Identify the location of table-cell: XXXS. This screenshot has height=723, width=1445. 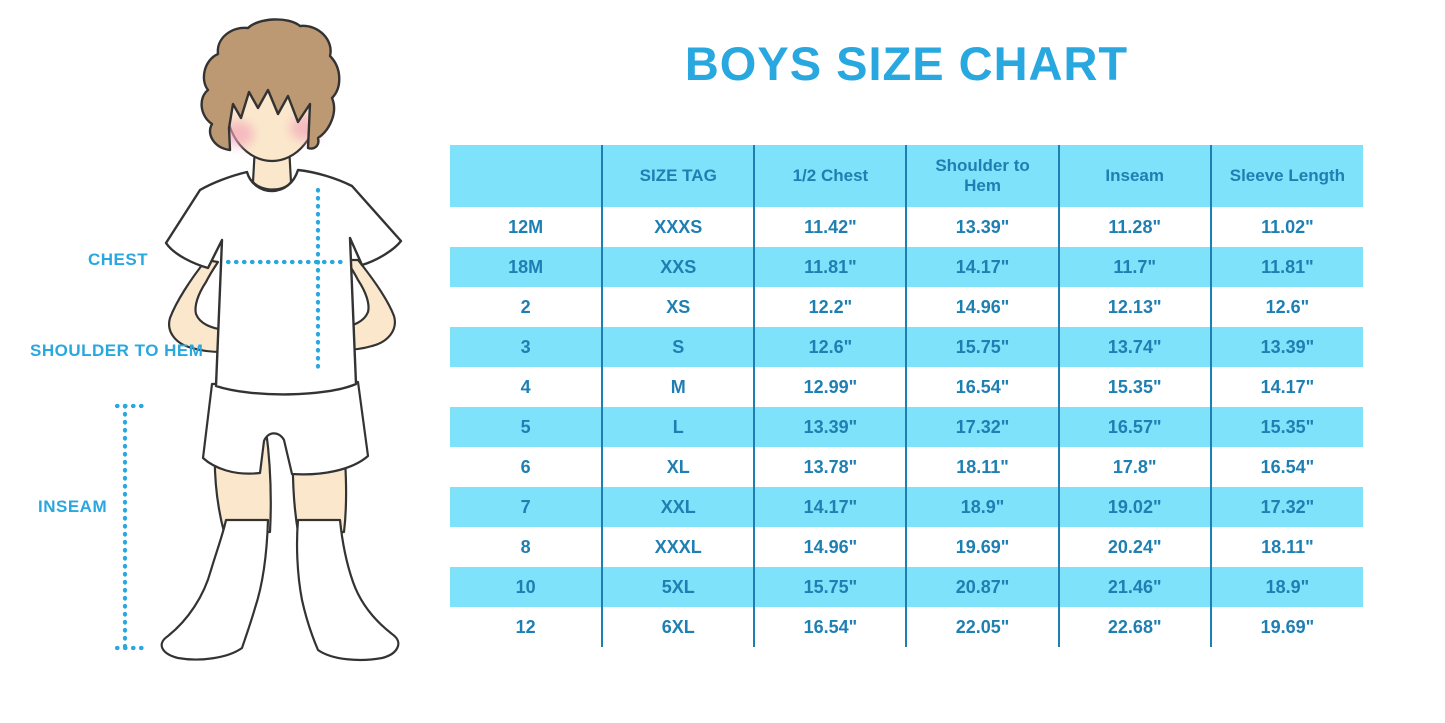
(678, 227).